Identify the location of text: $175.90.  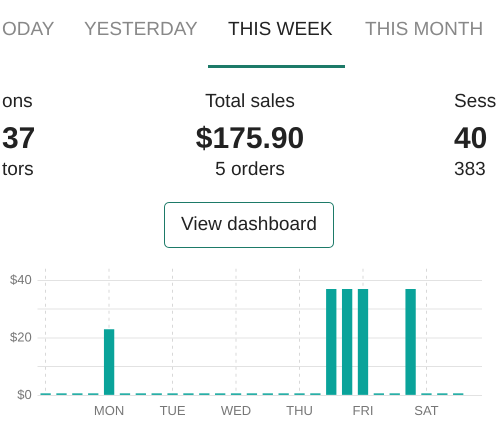
(250, 138).